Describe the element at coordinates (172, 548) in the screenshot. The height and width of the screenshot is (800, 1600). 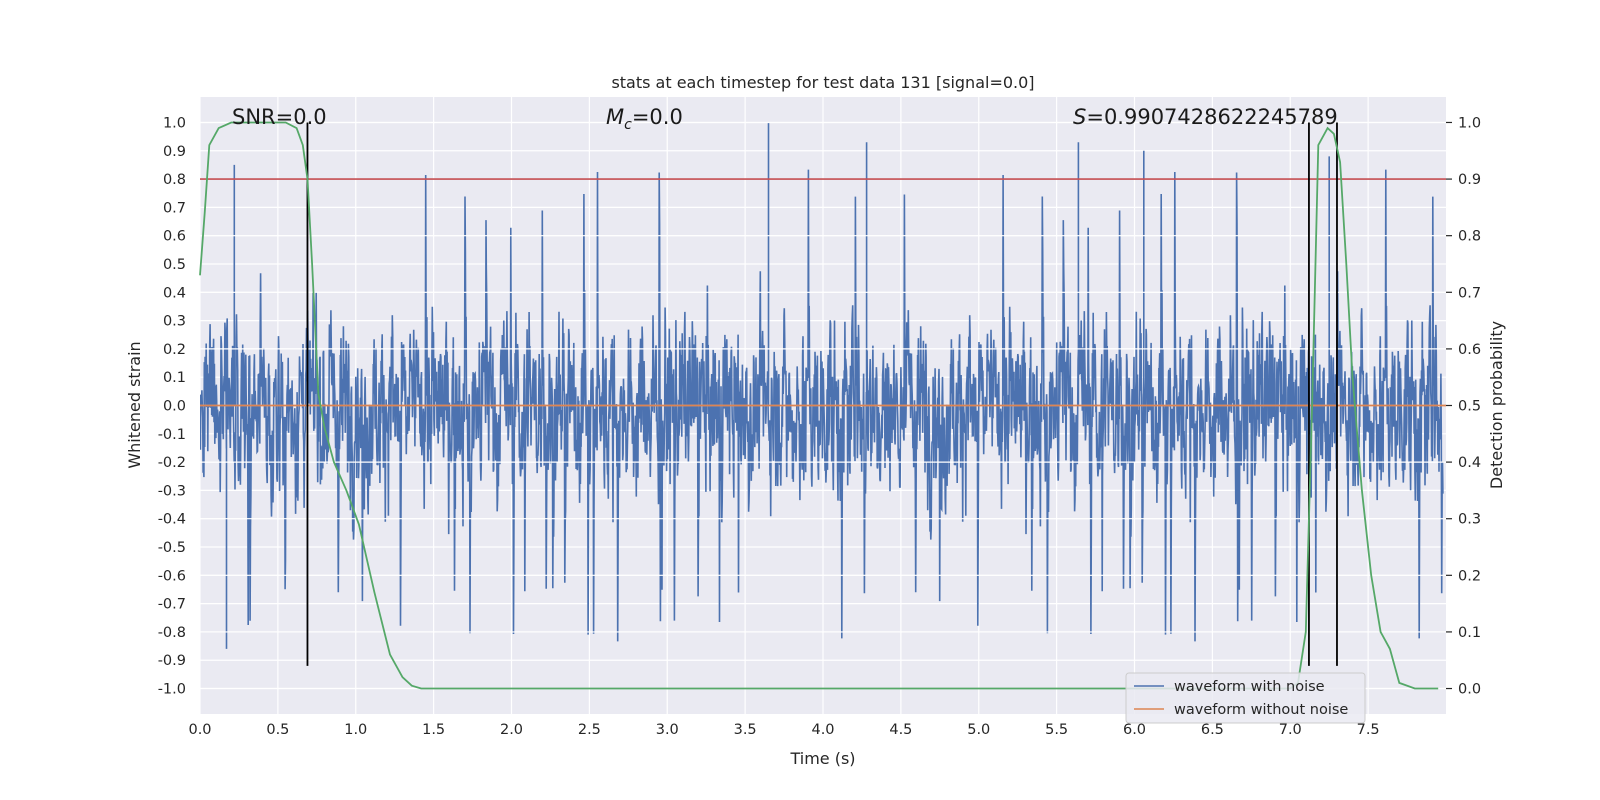
I see `y-tick-label: -0.5` at that location.